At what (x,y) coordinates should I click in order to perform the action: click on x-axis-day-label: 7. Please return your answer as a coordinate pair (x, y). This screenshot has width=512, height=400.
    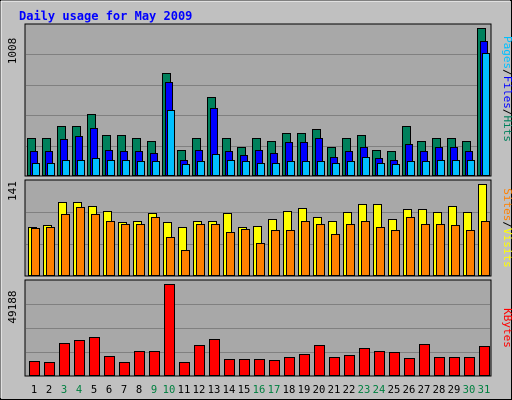
    Looking at the image, I should click on (124, 390).